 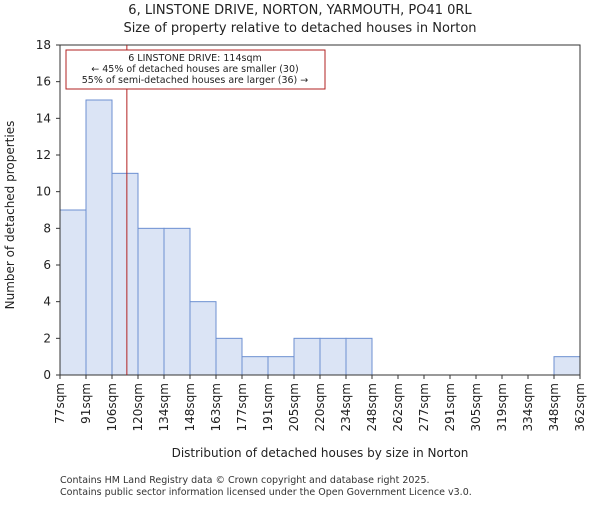 I want to click on x-tick-label: 277sqm, so click(x=424, y=407).